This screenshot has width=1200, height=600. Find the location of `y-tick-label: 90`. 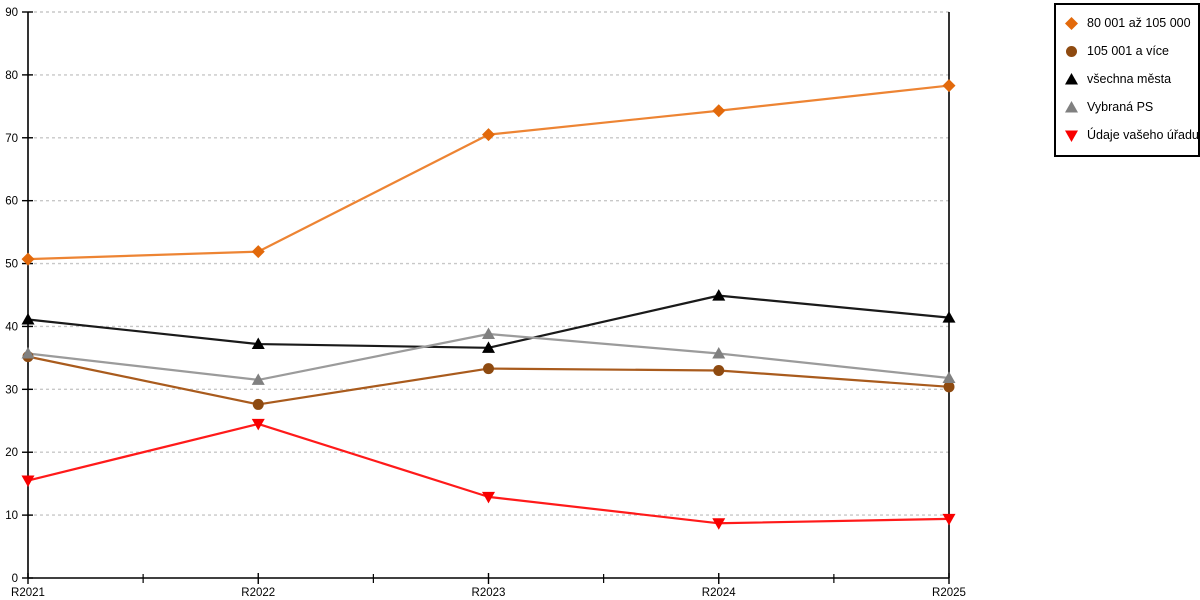

y-tick-label: 90 is located at coordinates (11, 13).